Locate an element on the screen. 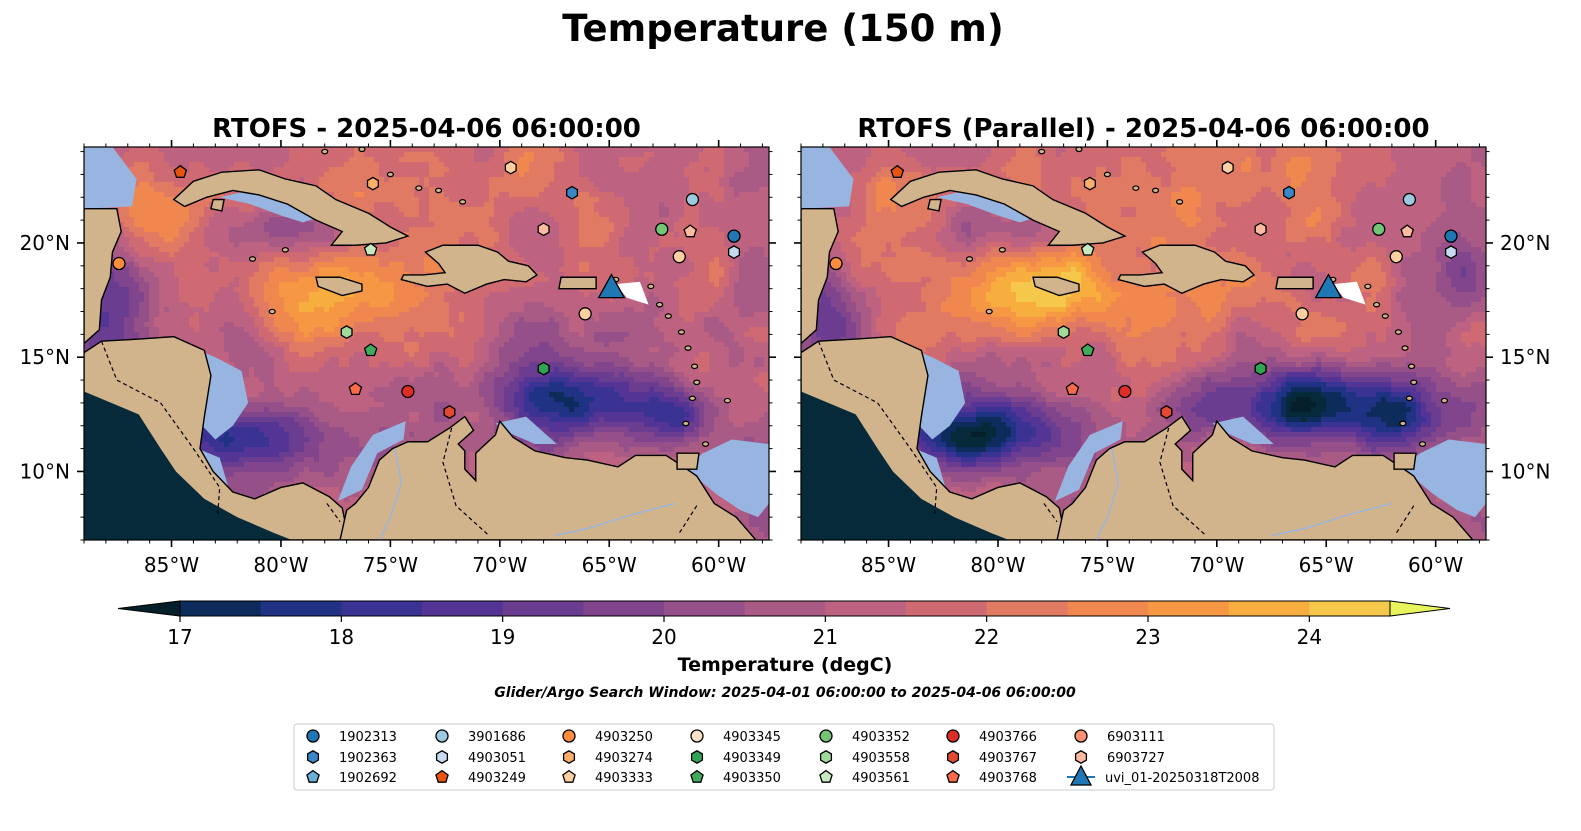 The height and width of the screenshot is (831, 1581). x-tick-label: 75°W is located at coordinates (390, 565).